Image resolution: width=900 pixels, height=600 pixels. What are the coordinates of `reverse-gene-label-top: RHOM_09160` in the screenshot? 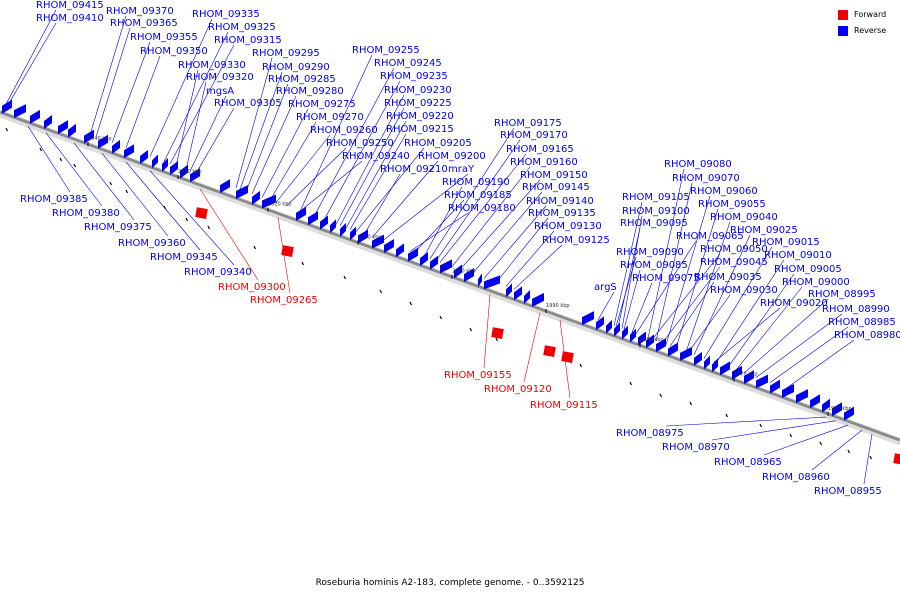 It's located at (544, 162).